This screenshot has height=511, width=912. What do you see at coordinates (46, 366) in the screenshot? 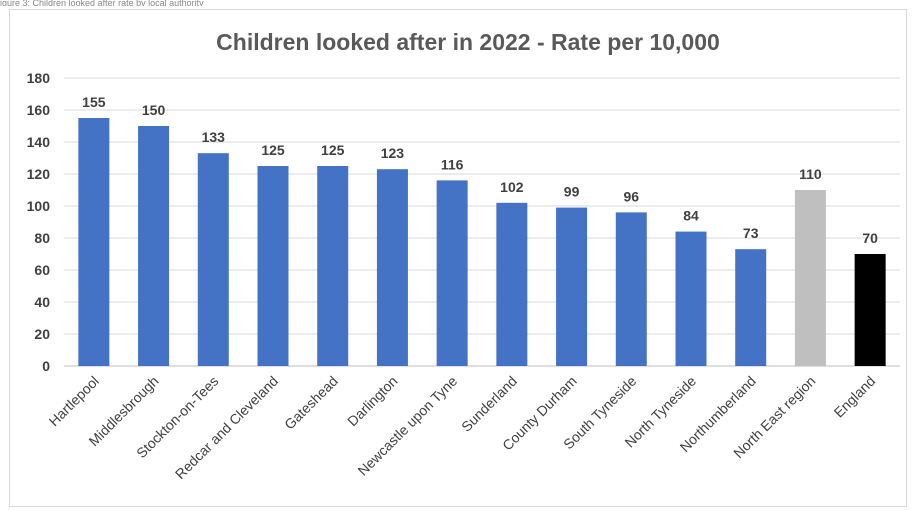
I see `y-tick-label: 0` at bounding box center [46, 366].